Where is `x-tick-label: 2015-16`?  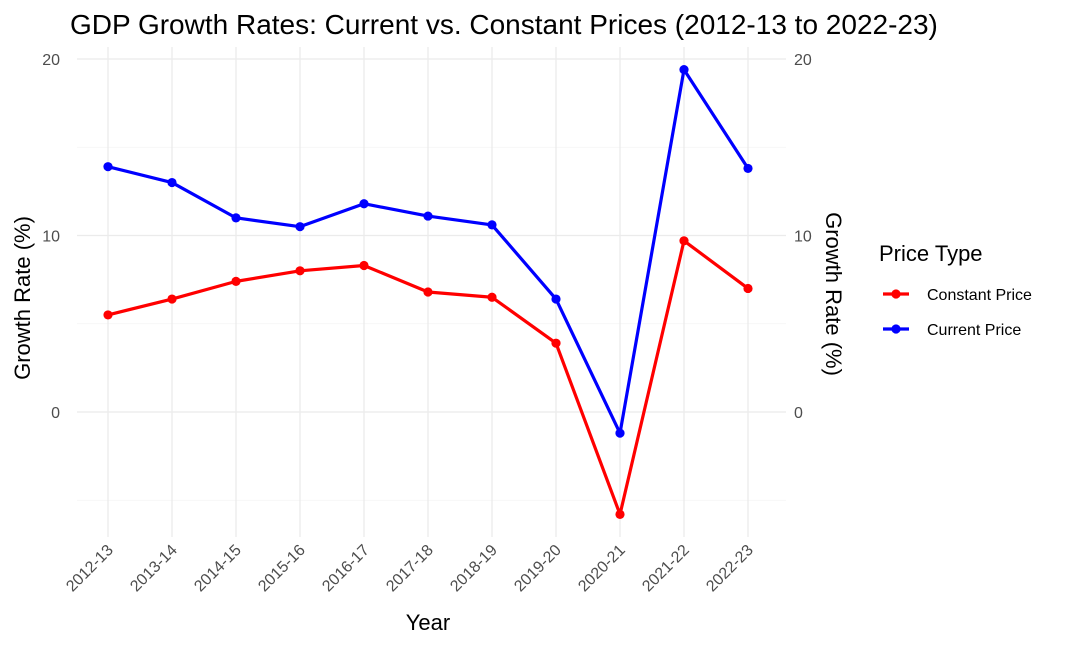 x-tick-label: 2015-16 is located at coordinates (282, 569).